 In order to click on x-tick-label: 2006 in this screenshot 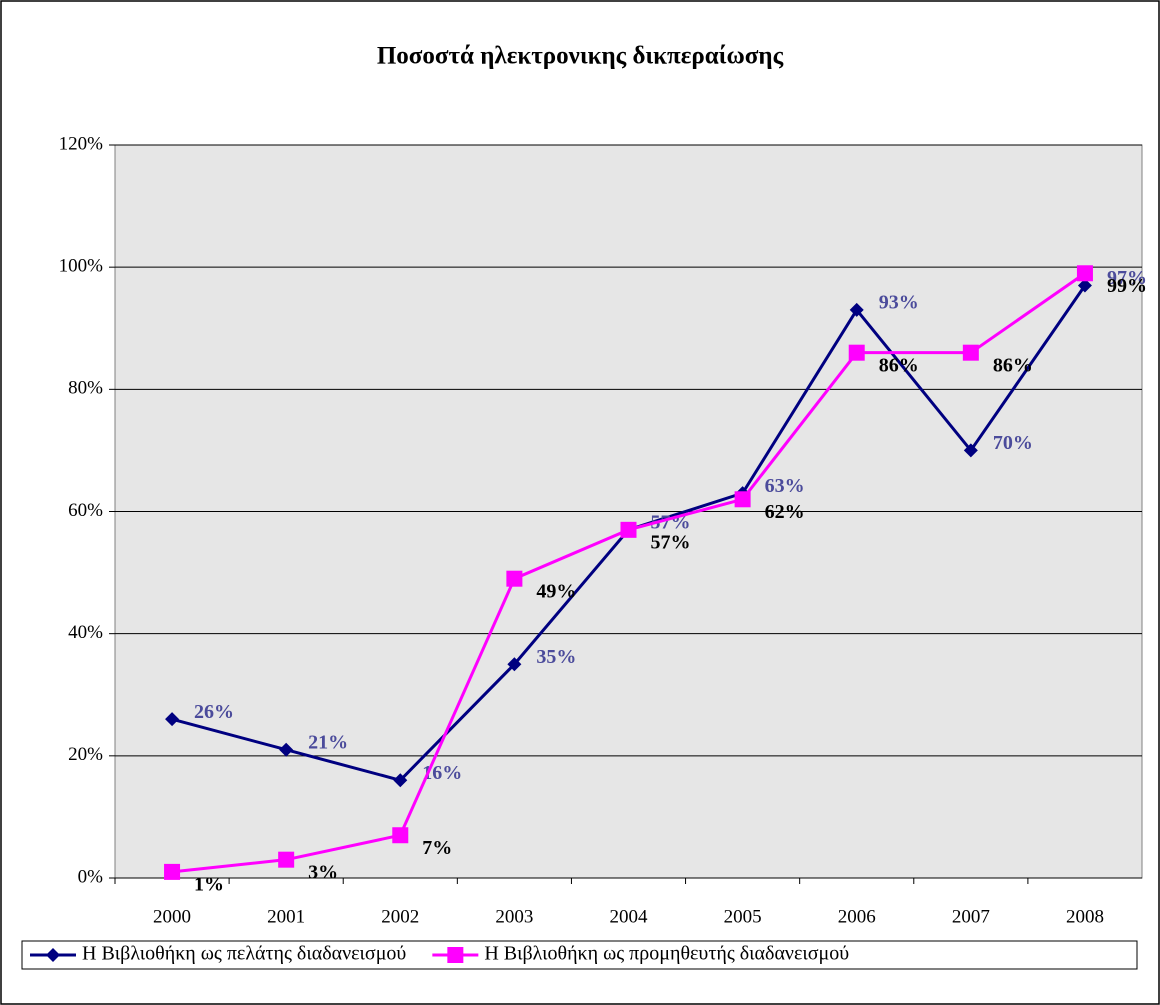, I will do `click(857, 916)`.